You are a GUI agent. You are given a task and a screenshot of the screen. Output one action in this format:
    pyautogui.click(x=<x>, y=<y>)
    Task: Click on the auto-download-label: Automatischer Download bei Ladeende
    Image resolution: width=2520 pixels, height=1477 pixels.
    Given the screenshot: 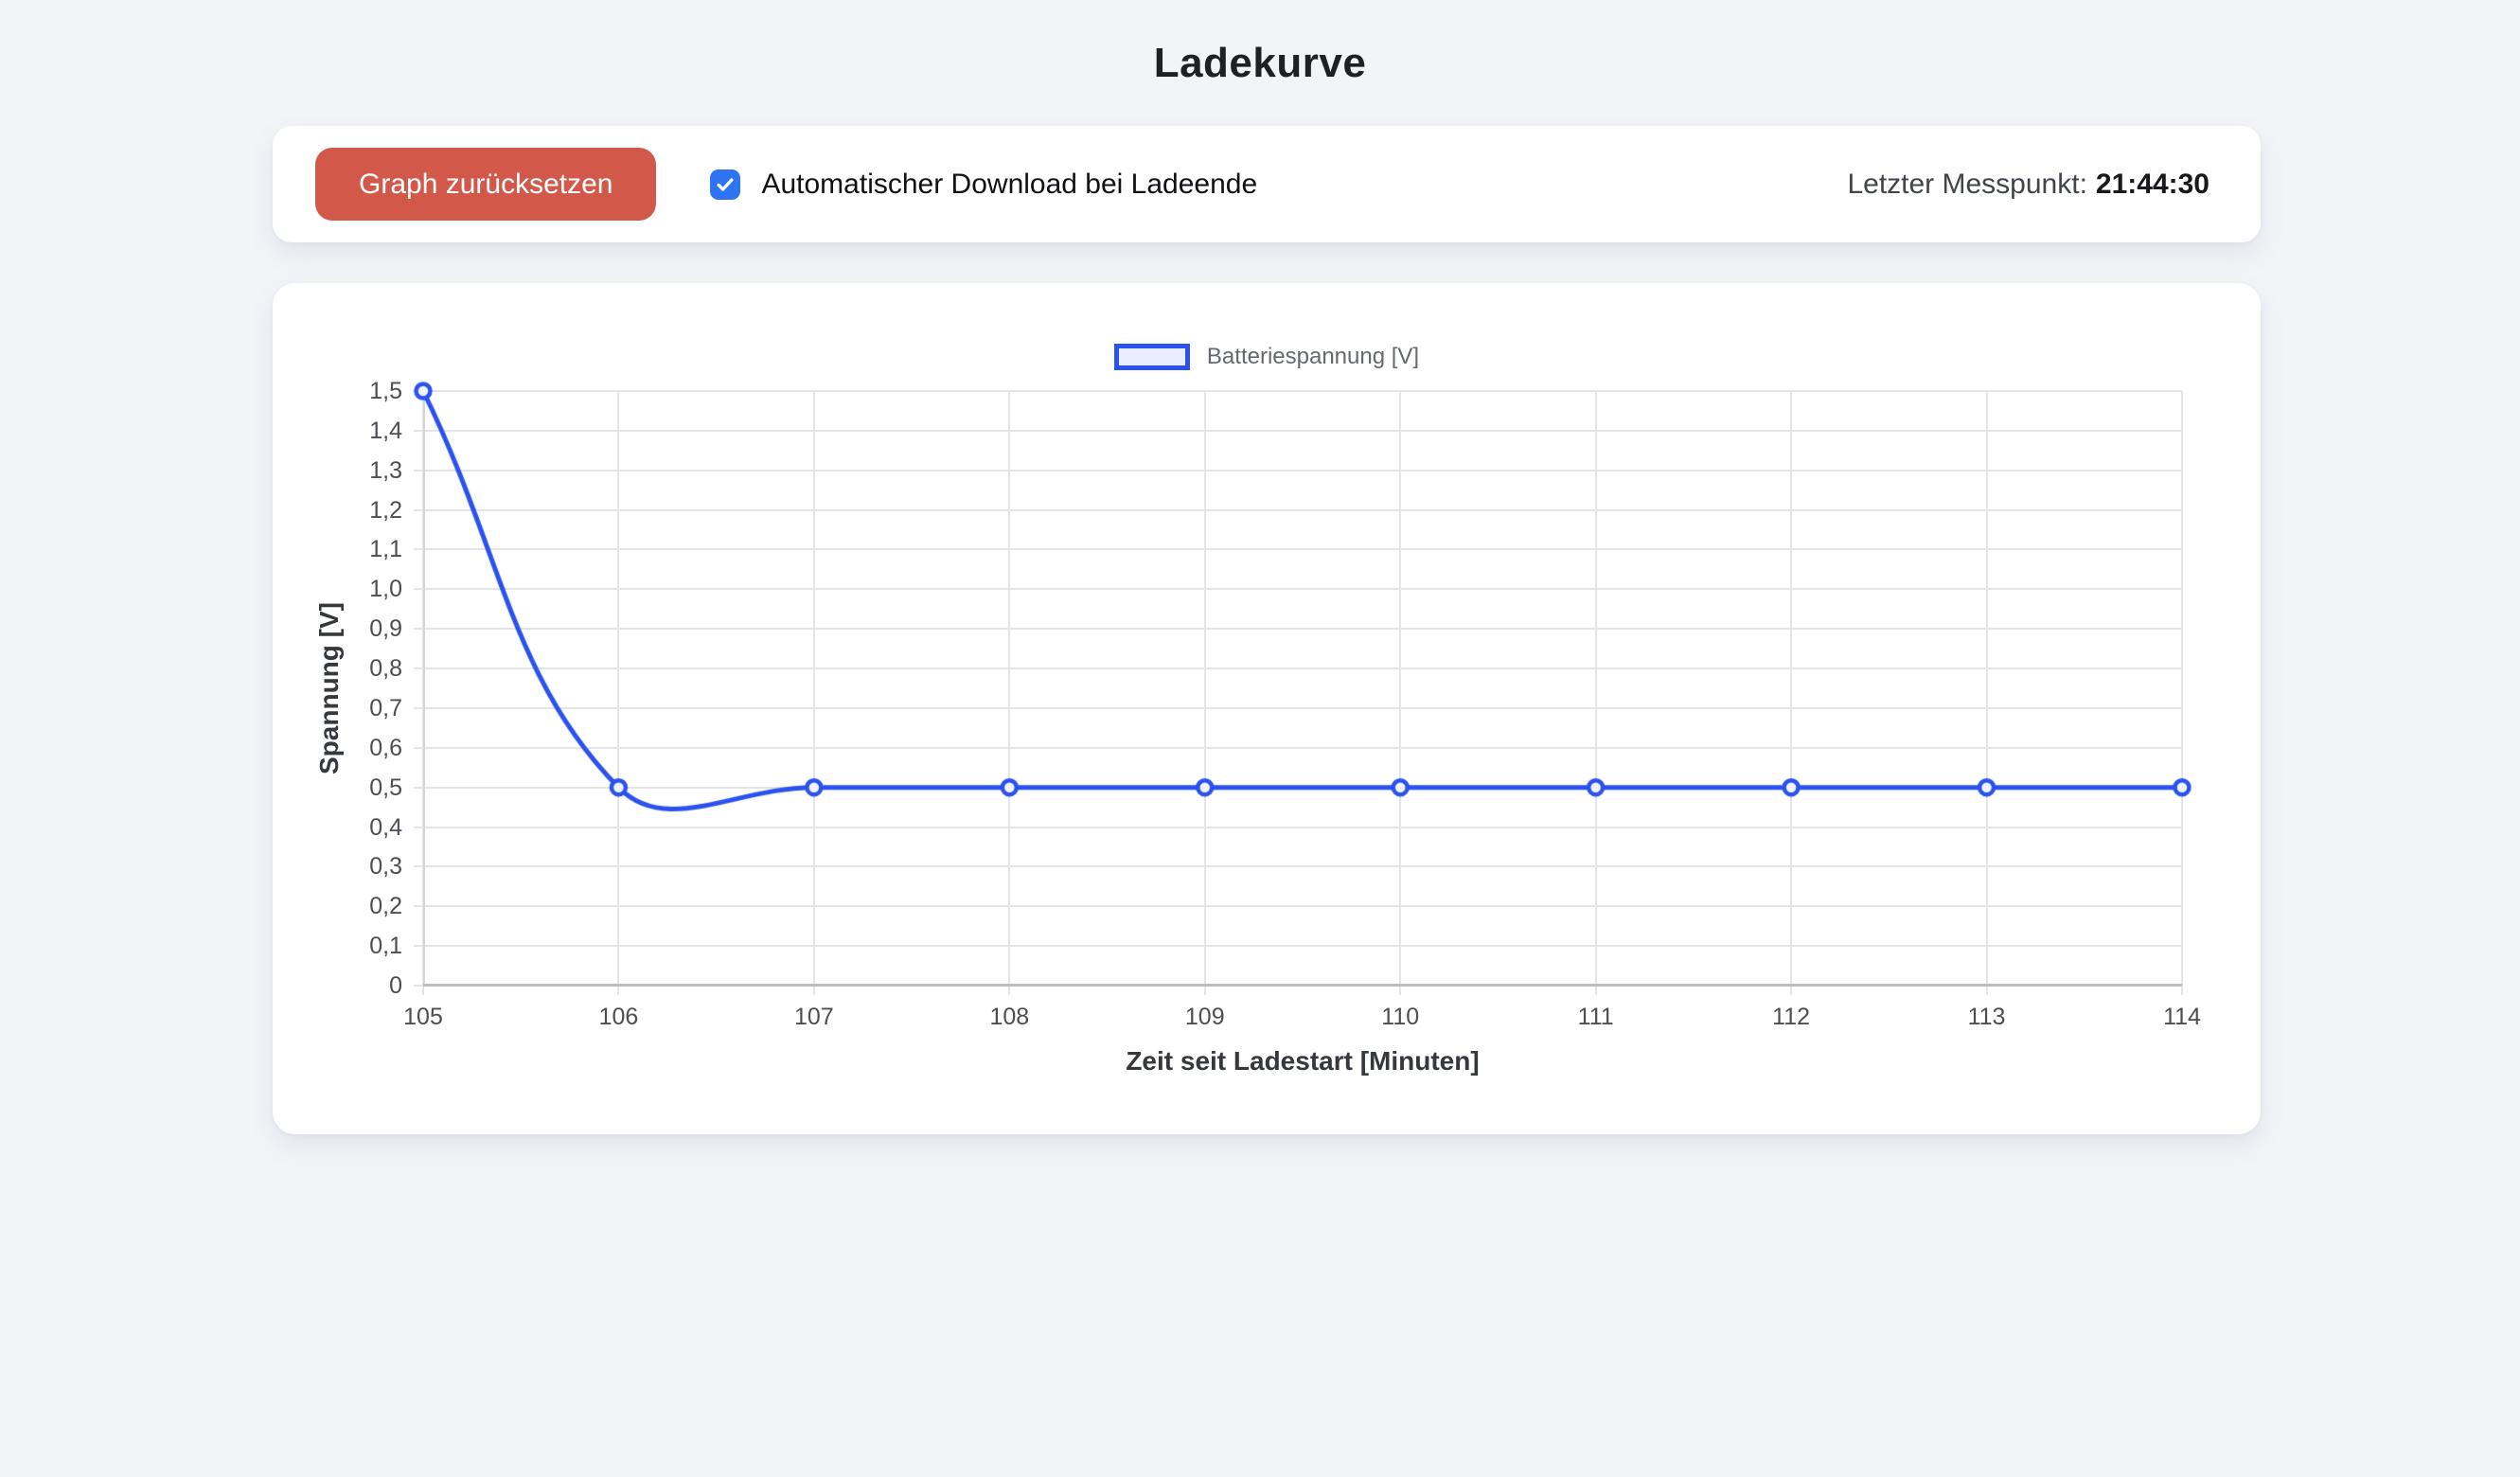 What is the action you would take?
    pyautogui.click(x=1010, y=184)
    